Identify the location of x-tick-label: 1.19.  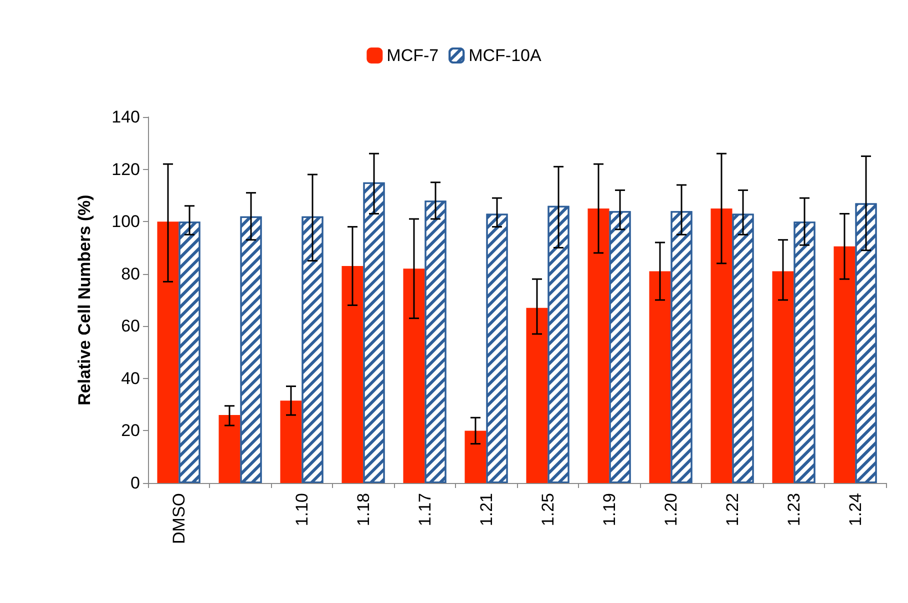
(609, 509).